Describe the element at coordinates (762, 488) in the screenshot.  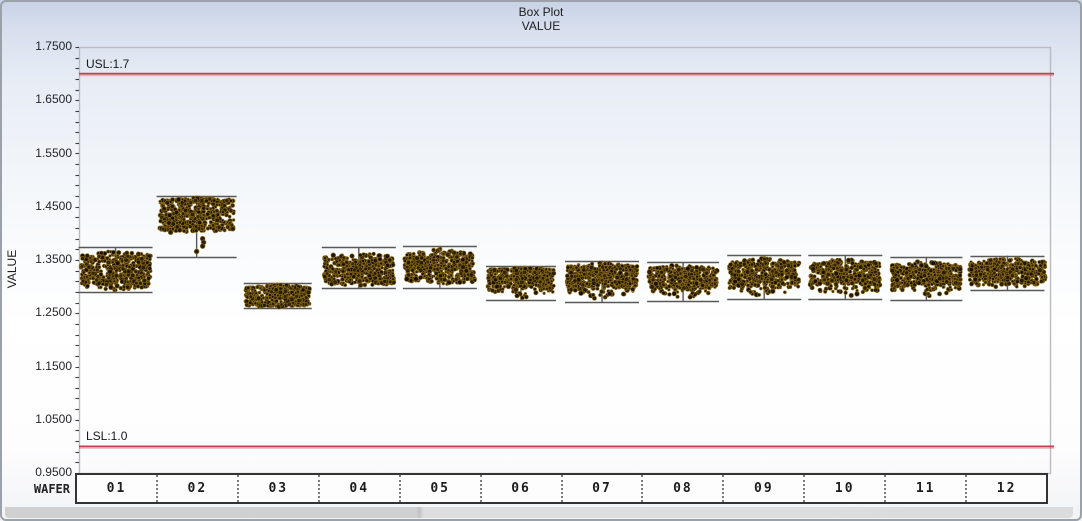
I see `wafer-cell: 09` at that location.